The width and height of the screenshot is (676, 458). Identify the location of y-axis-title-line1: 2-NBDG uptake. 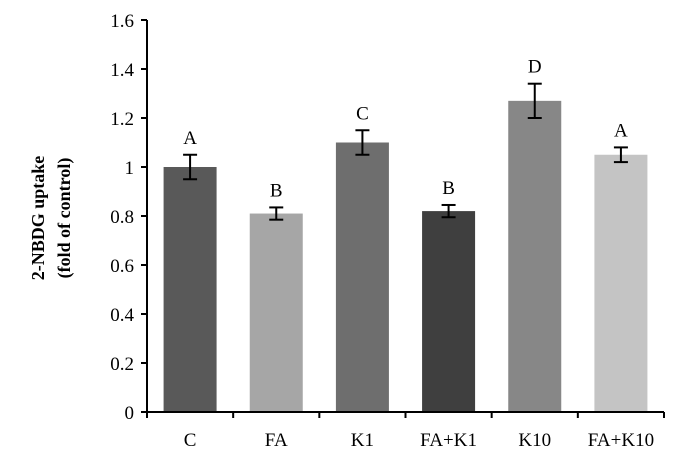
(38, 218).